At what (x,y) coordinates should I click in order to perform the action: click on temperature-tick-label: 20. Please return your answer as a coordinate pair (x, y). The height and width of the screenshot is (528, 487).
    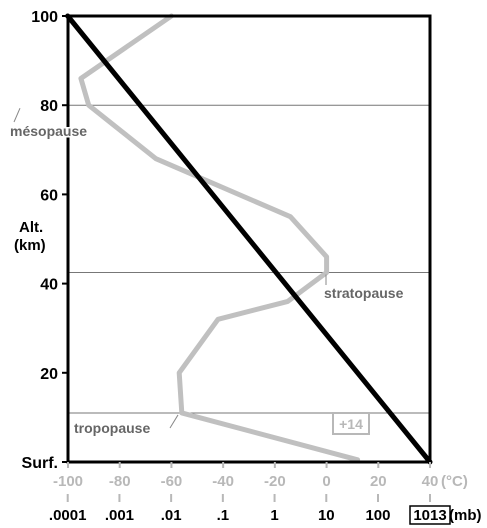
    Looking at the image, I should click on (378, 481).